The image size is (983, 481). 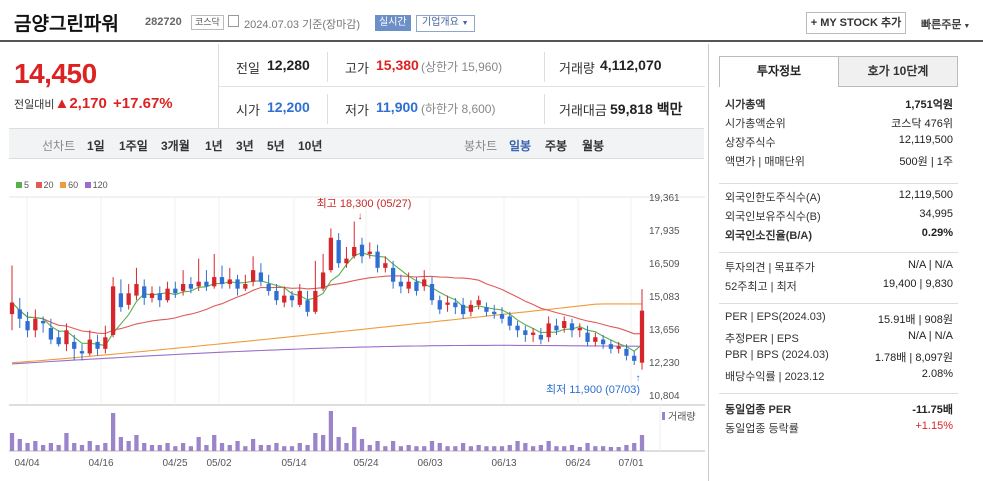 What do you see at coordinates (664, 363) in the screenshot?
I see `y-tick-label: 12,230` at bounding box center [664, 363].